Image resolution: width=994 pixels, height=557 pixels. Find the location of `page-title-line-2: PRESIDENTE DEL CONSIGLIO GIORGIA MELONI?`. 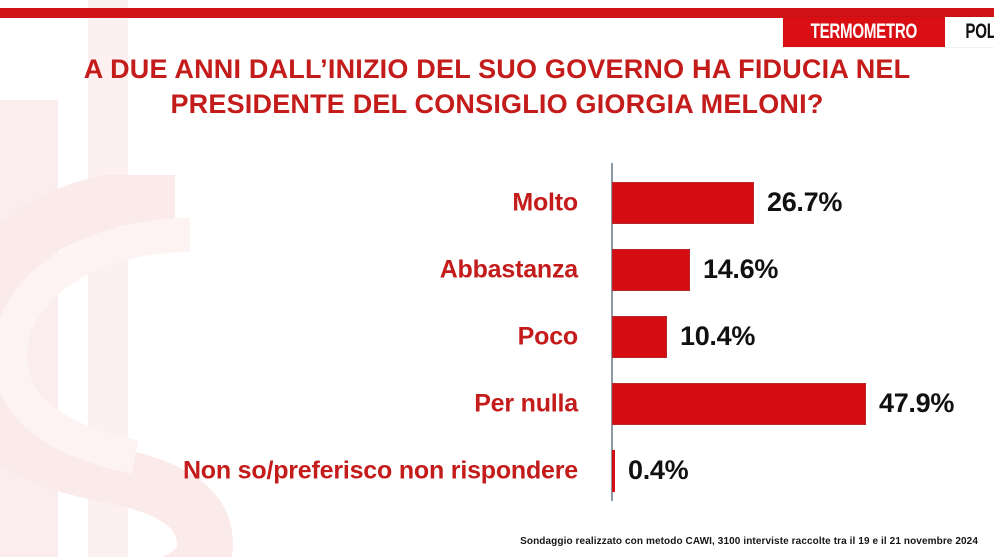

page-title-line-2: PRESIDENTE DEL CONSIGLIO GIORGIA MELONI? is located at coordinates (497, 104).